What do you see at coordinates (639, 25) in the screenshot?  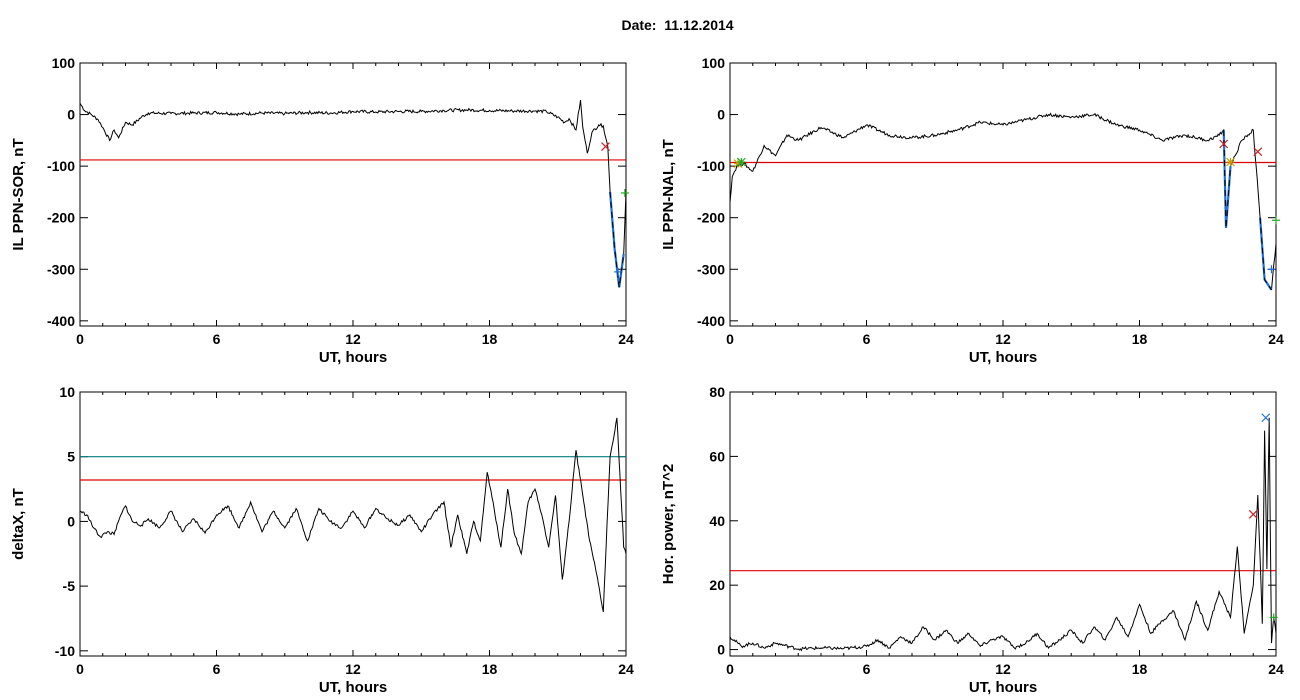 I see `date-label: Date:` at bounding box center [639, 25].